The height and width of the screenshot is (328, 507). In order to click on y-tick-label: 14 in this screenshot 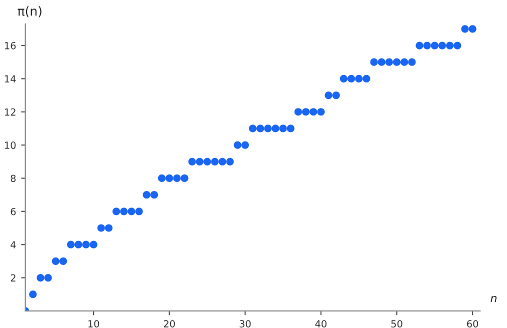, I will do `click(10, 78)`.